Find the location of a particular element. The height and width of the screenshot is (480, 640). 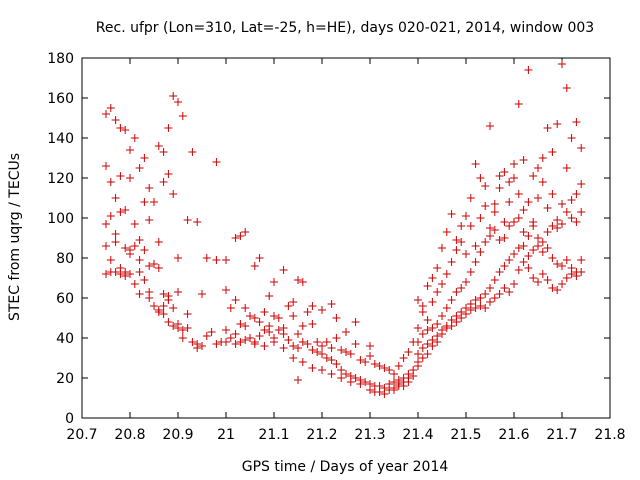

x-tick-label: 21 is located at coordinates (226, 435).